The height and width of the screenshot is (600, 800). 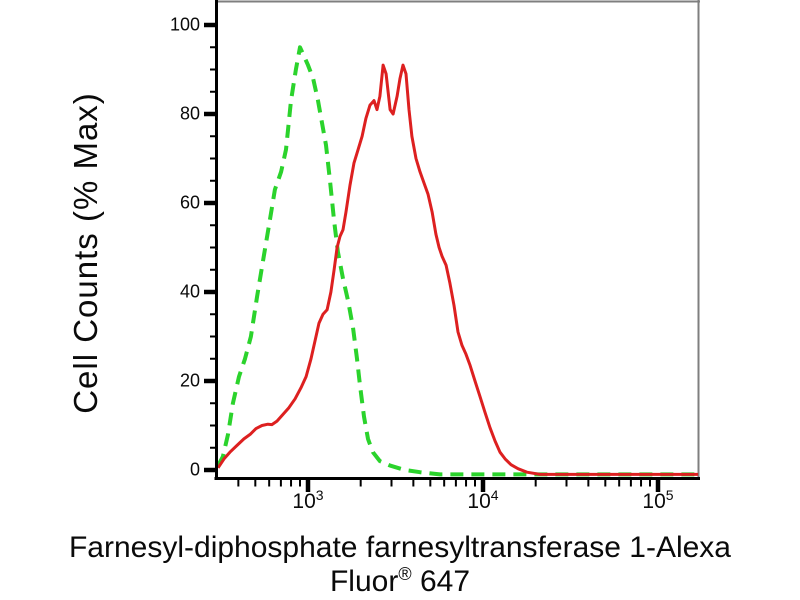 What do you see at coordinates (405, 574) in the screenshot?
I see `registered-trademark-symbol: ®` at bounding box center [405, 574].